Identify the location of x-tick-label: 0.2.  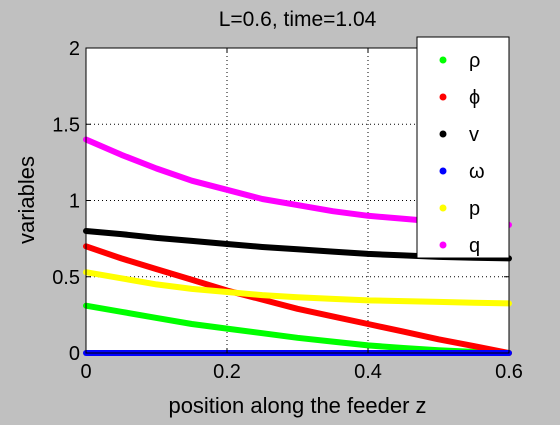
(227, 372).